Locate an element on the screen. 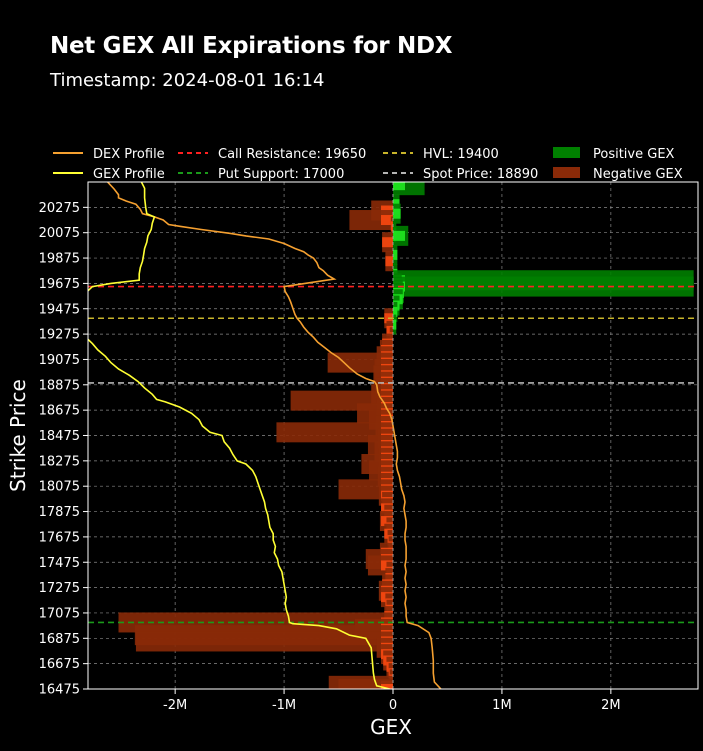  legend-label: DEX Profile is located at coordinates (129, 154).